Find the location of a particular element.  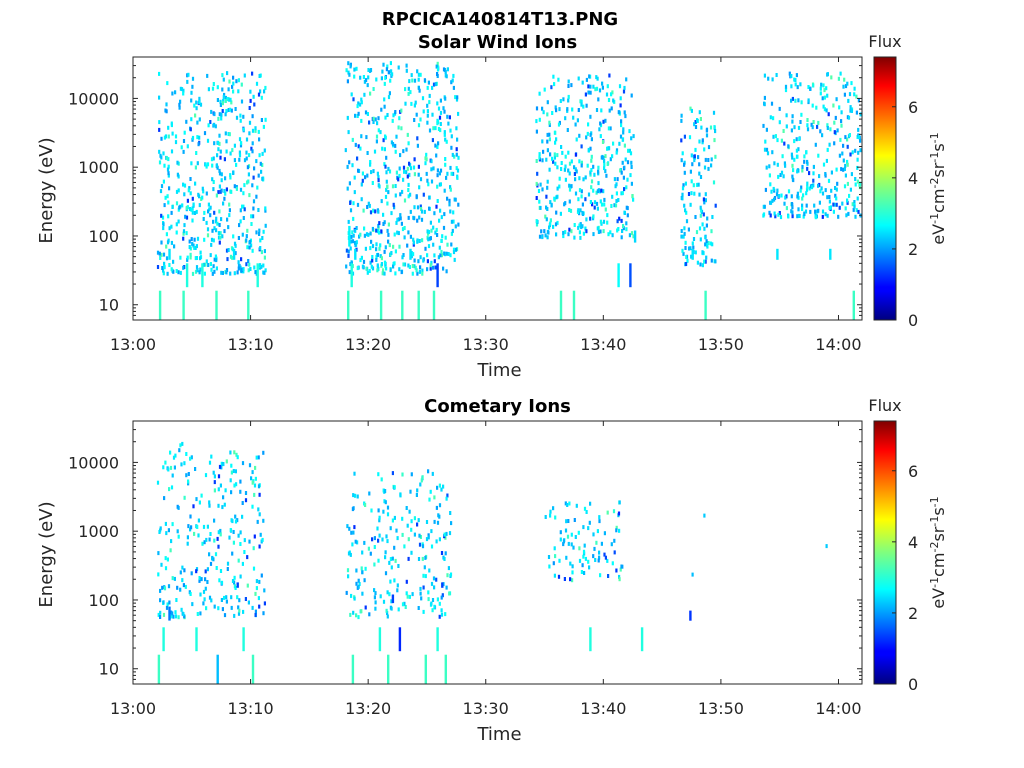

y-tick-label: 100 is located at coordinates (103, 236).